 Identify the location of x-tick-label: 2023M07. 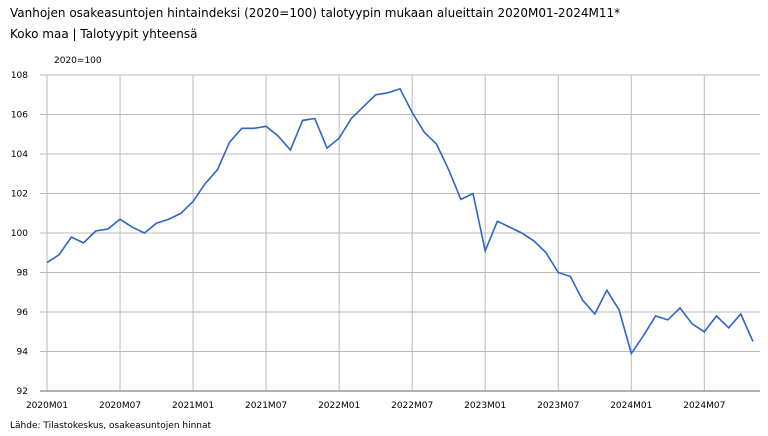
(558, 406).